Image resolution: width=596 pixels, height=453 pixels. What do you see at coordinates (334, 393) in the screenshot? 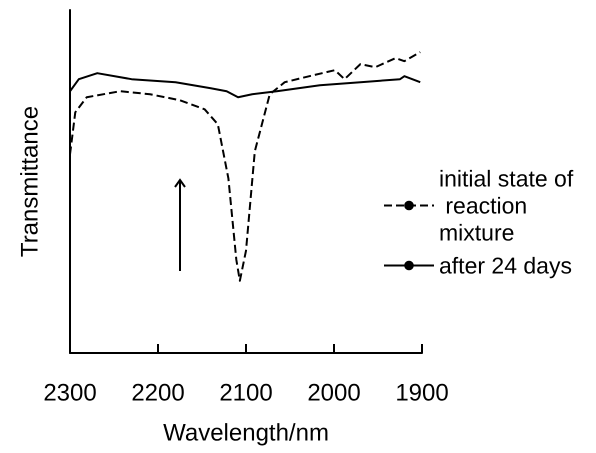
I see `x-tick-label: 2000` at bounding box center [334, 393].